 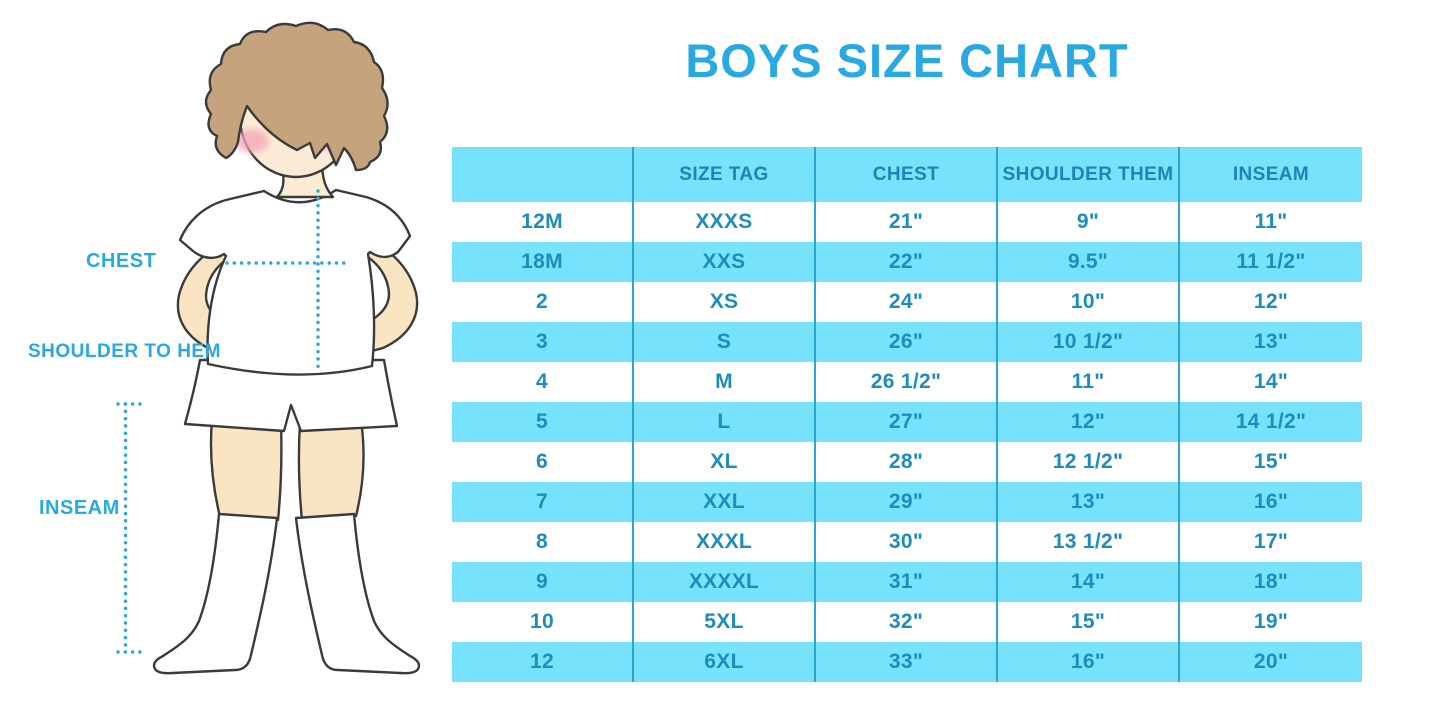 I want to click on table-cell: 12 1/2", so click(x=1089, y=462).